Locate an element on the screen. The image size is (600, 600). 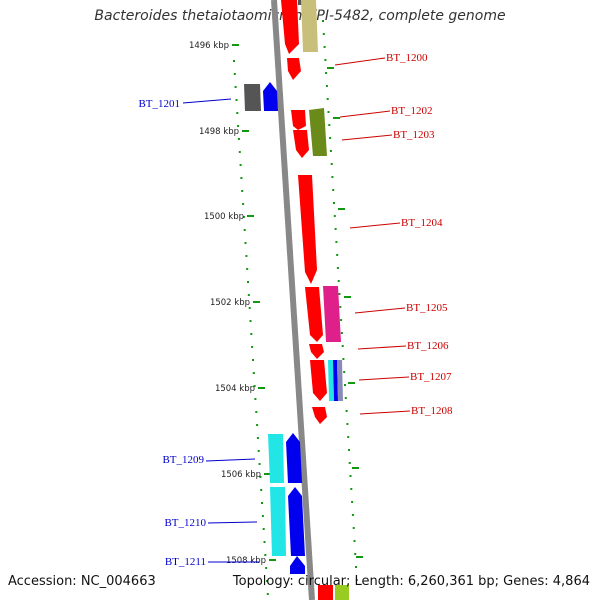
gene-bt-1203-green is located at coordinates (318, 132).